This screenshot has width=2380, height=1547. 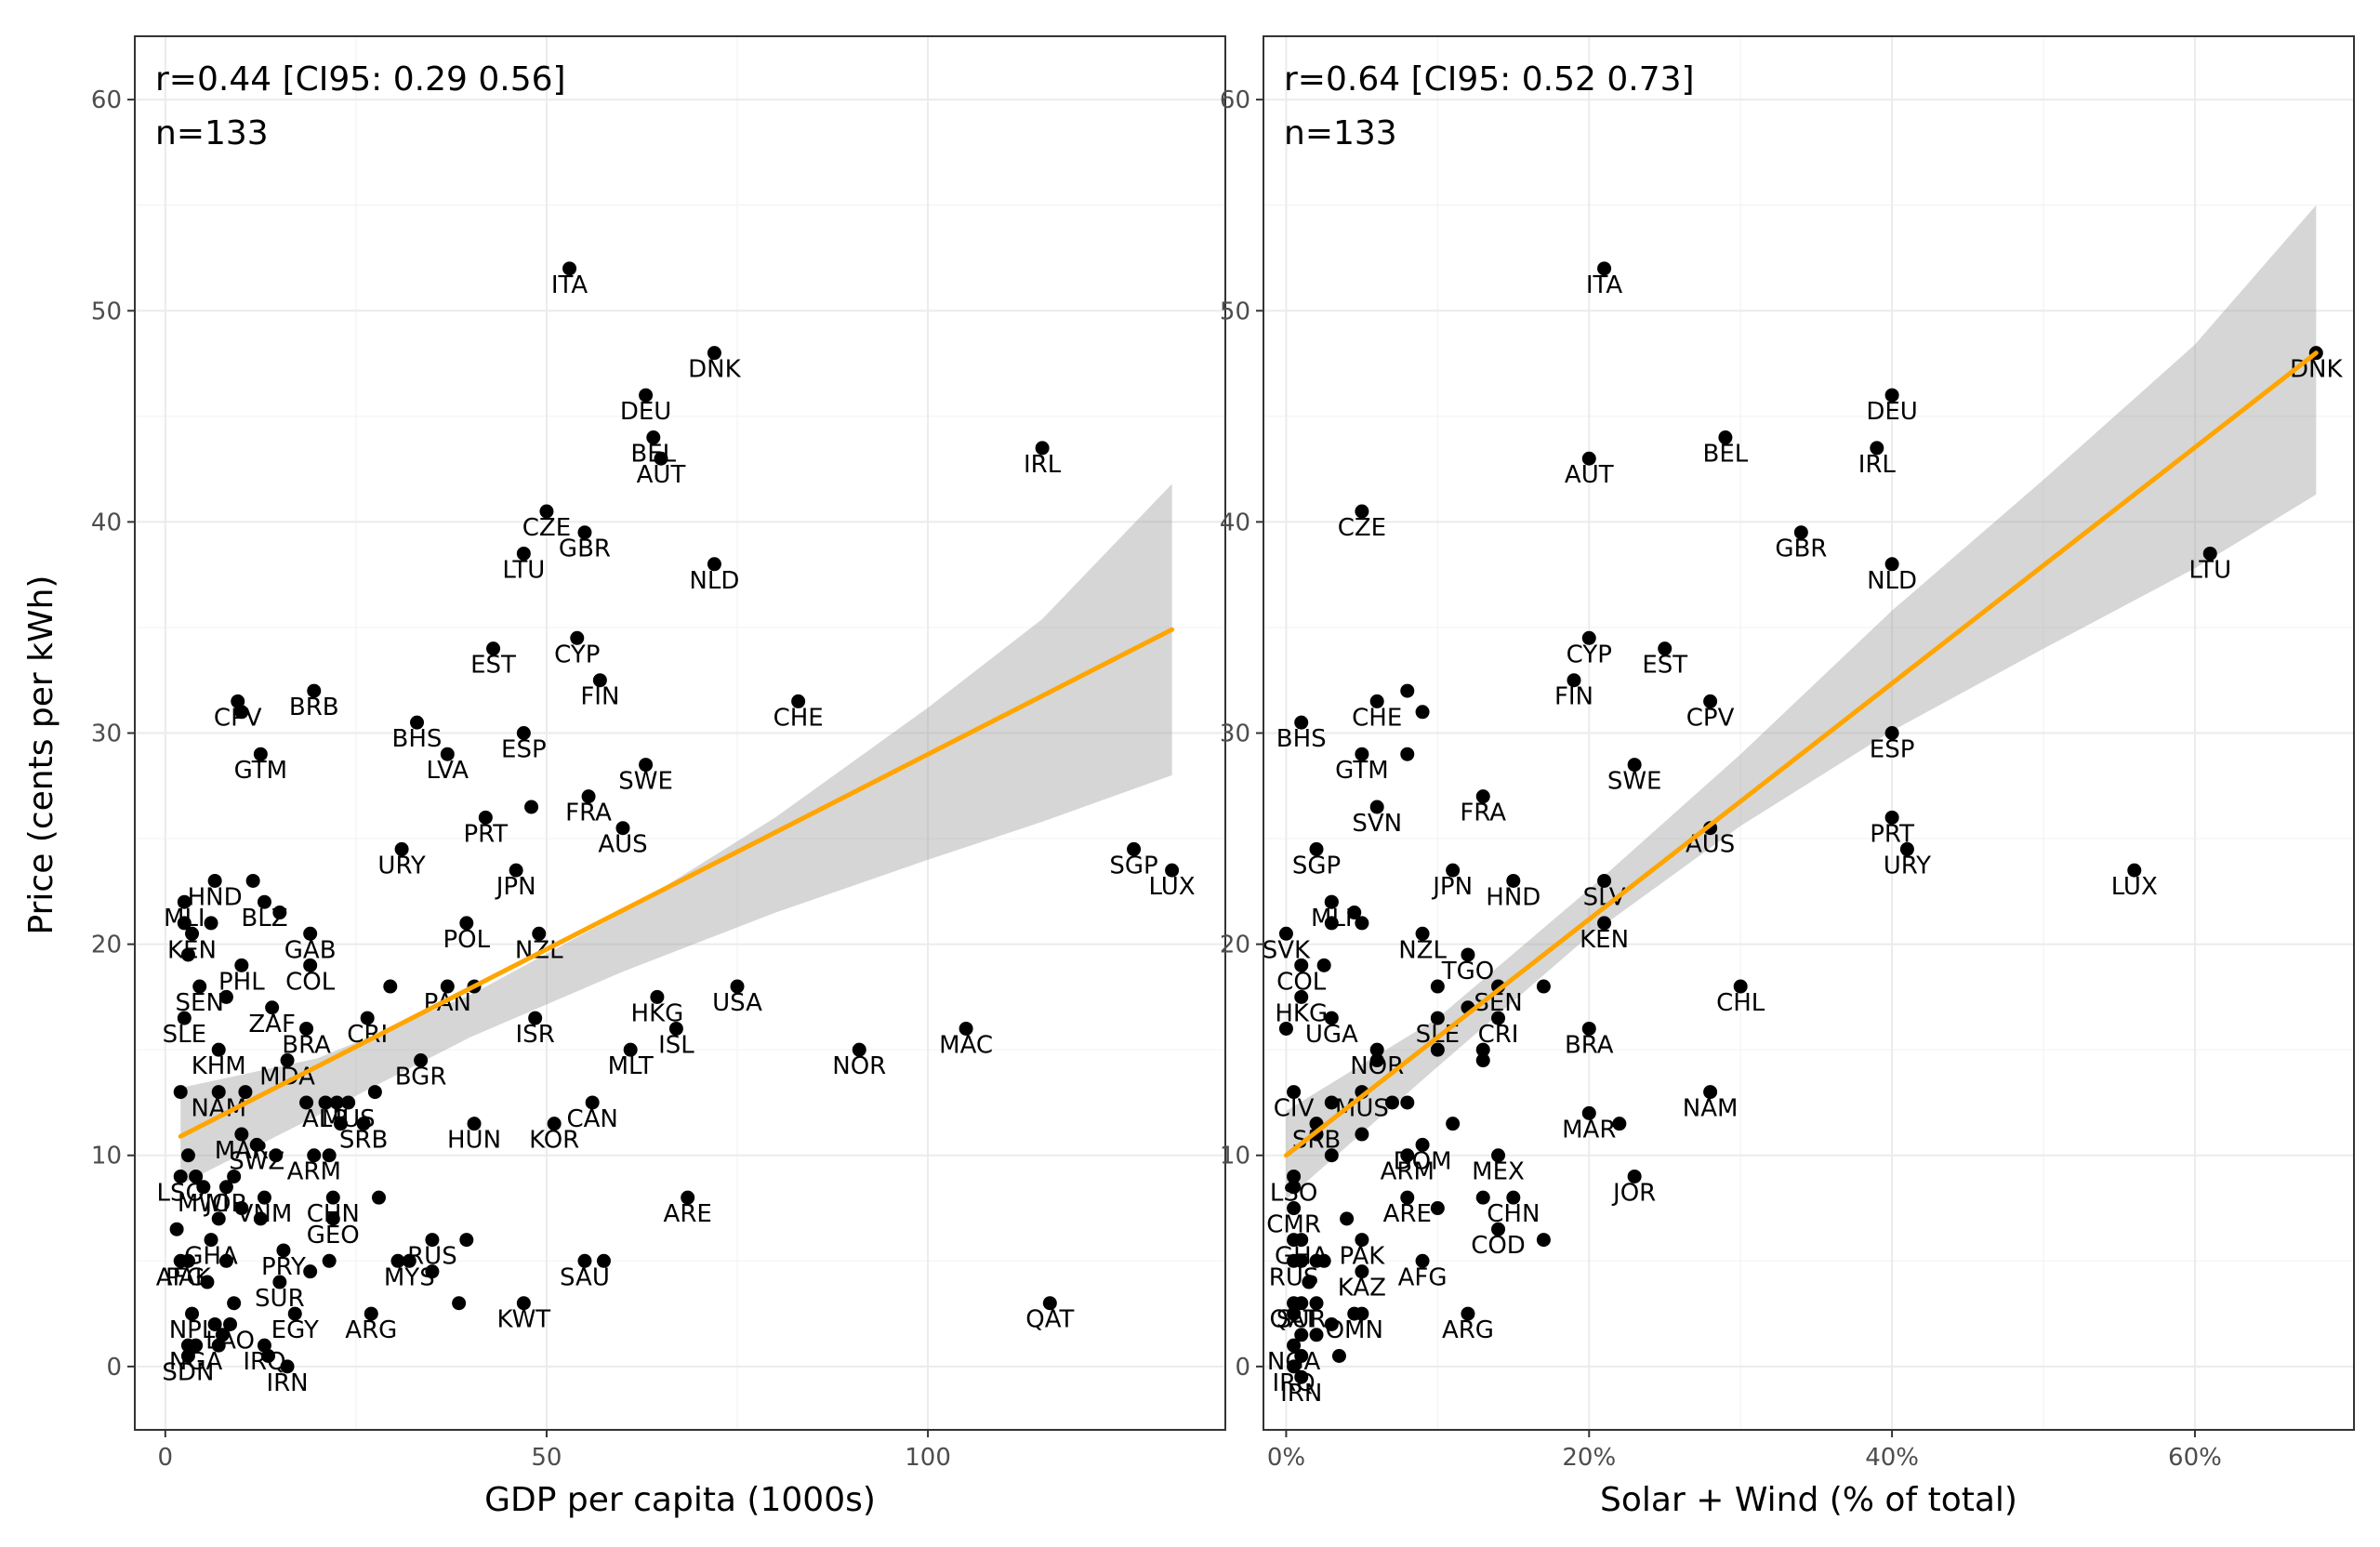 I want to click on point-label-cze: CZE, so click(x=546, y=528).